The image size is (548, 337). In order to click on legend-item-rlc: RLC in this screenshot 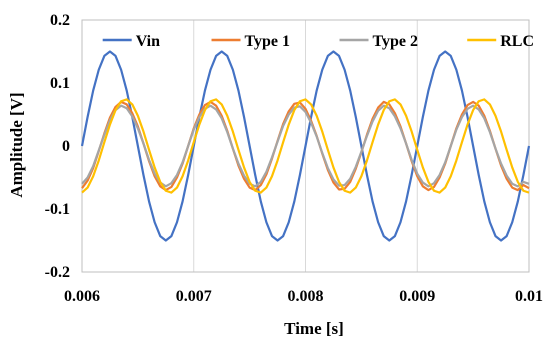, I will do `click(500, 41)`.